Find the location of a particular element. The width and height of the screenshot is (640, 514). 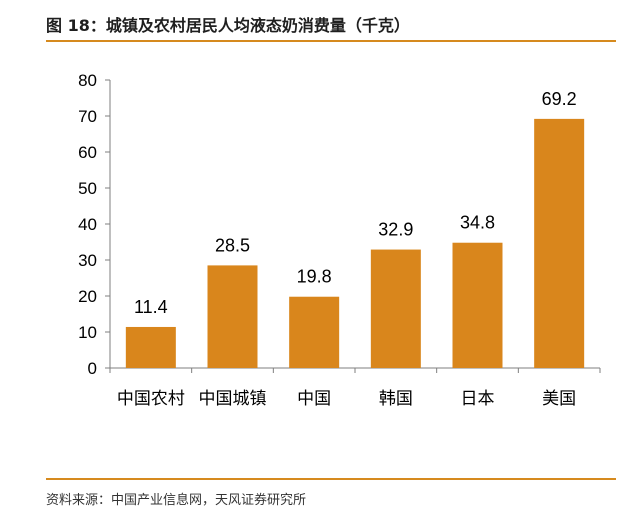

y-tick-label: 50 is located at coordinates (87, 188).